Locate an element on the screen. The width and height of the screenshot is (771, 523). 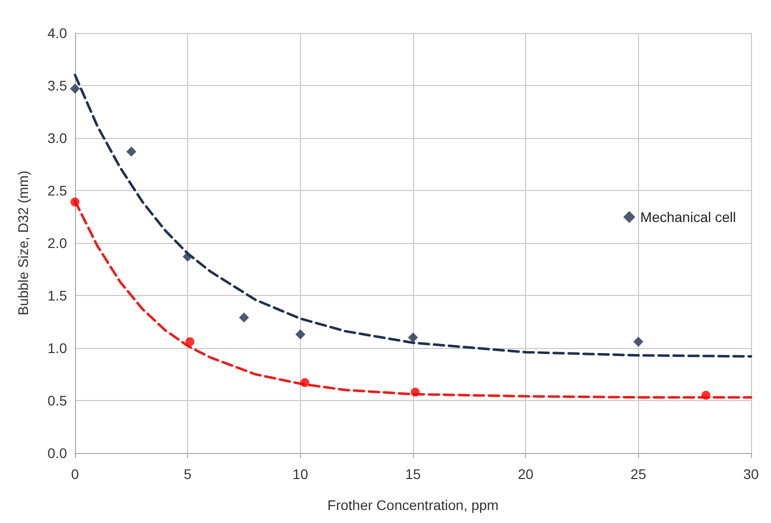
y-tick-label: 2.0 is located at coordinates (58, 243).